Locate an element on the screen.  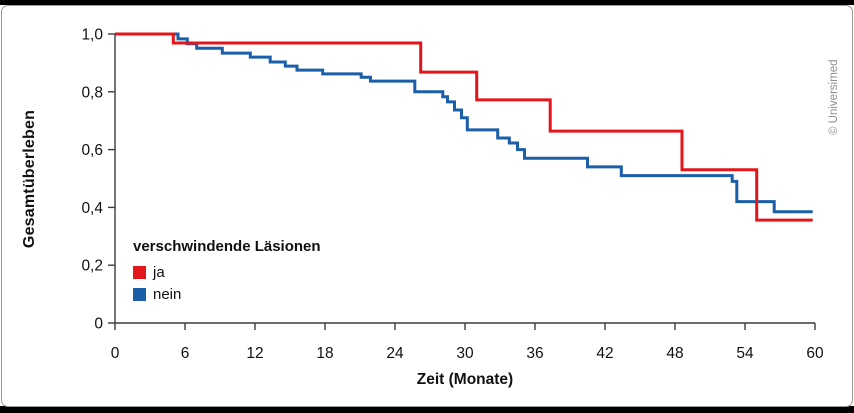
legend-item-ja: ja is located at coordinates (227, 272).